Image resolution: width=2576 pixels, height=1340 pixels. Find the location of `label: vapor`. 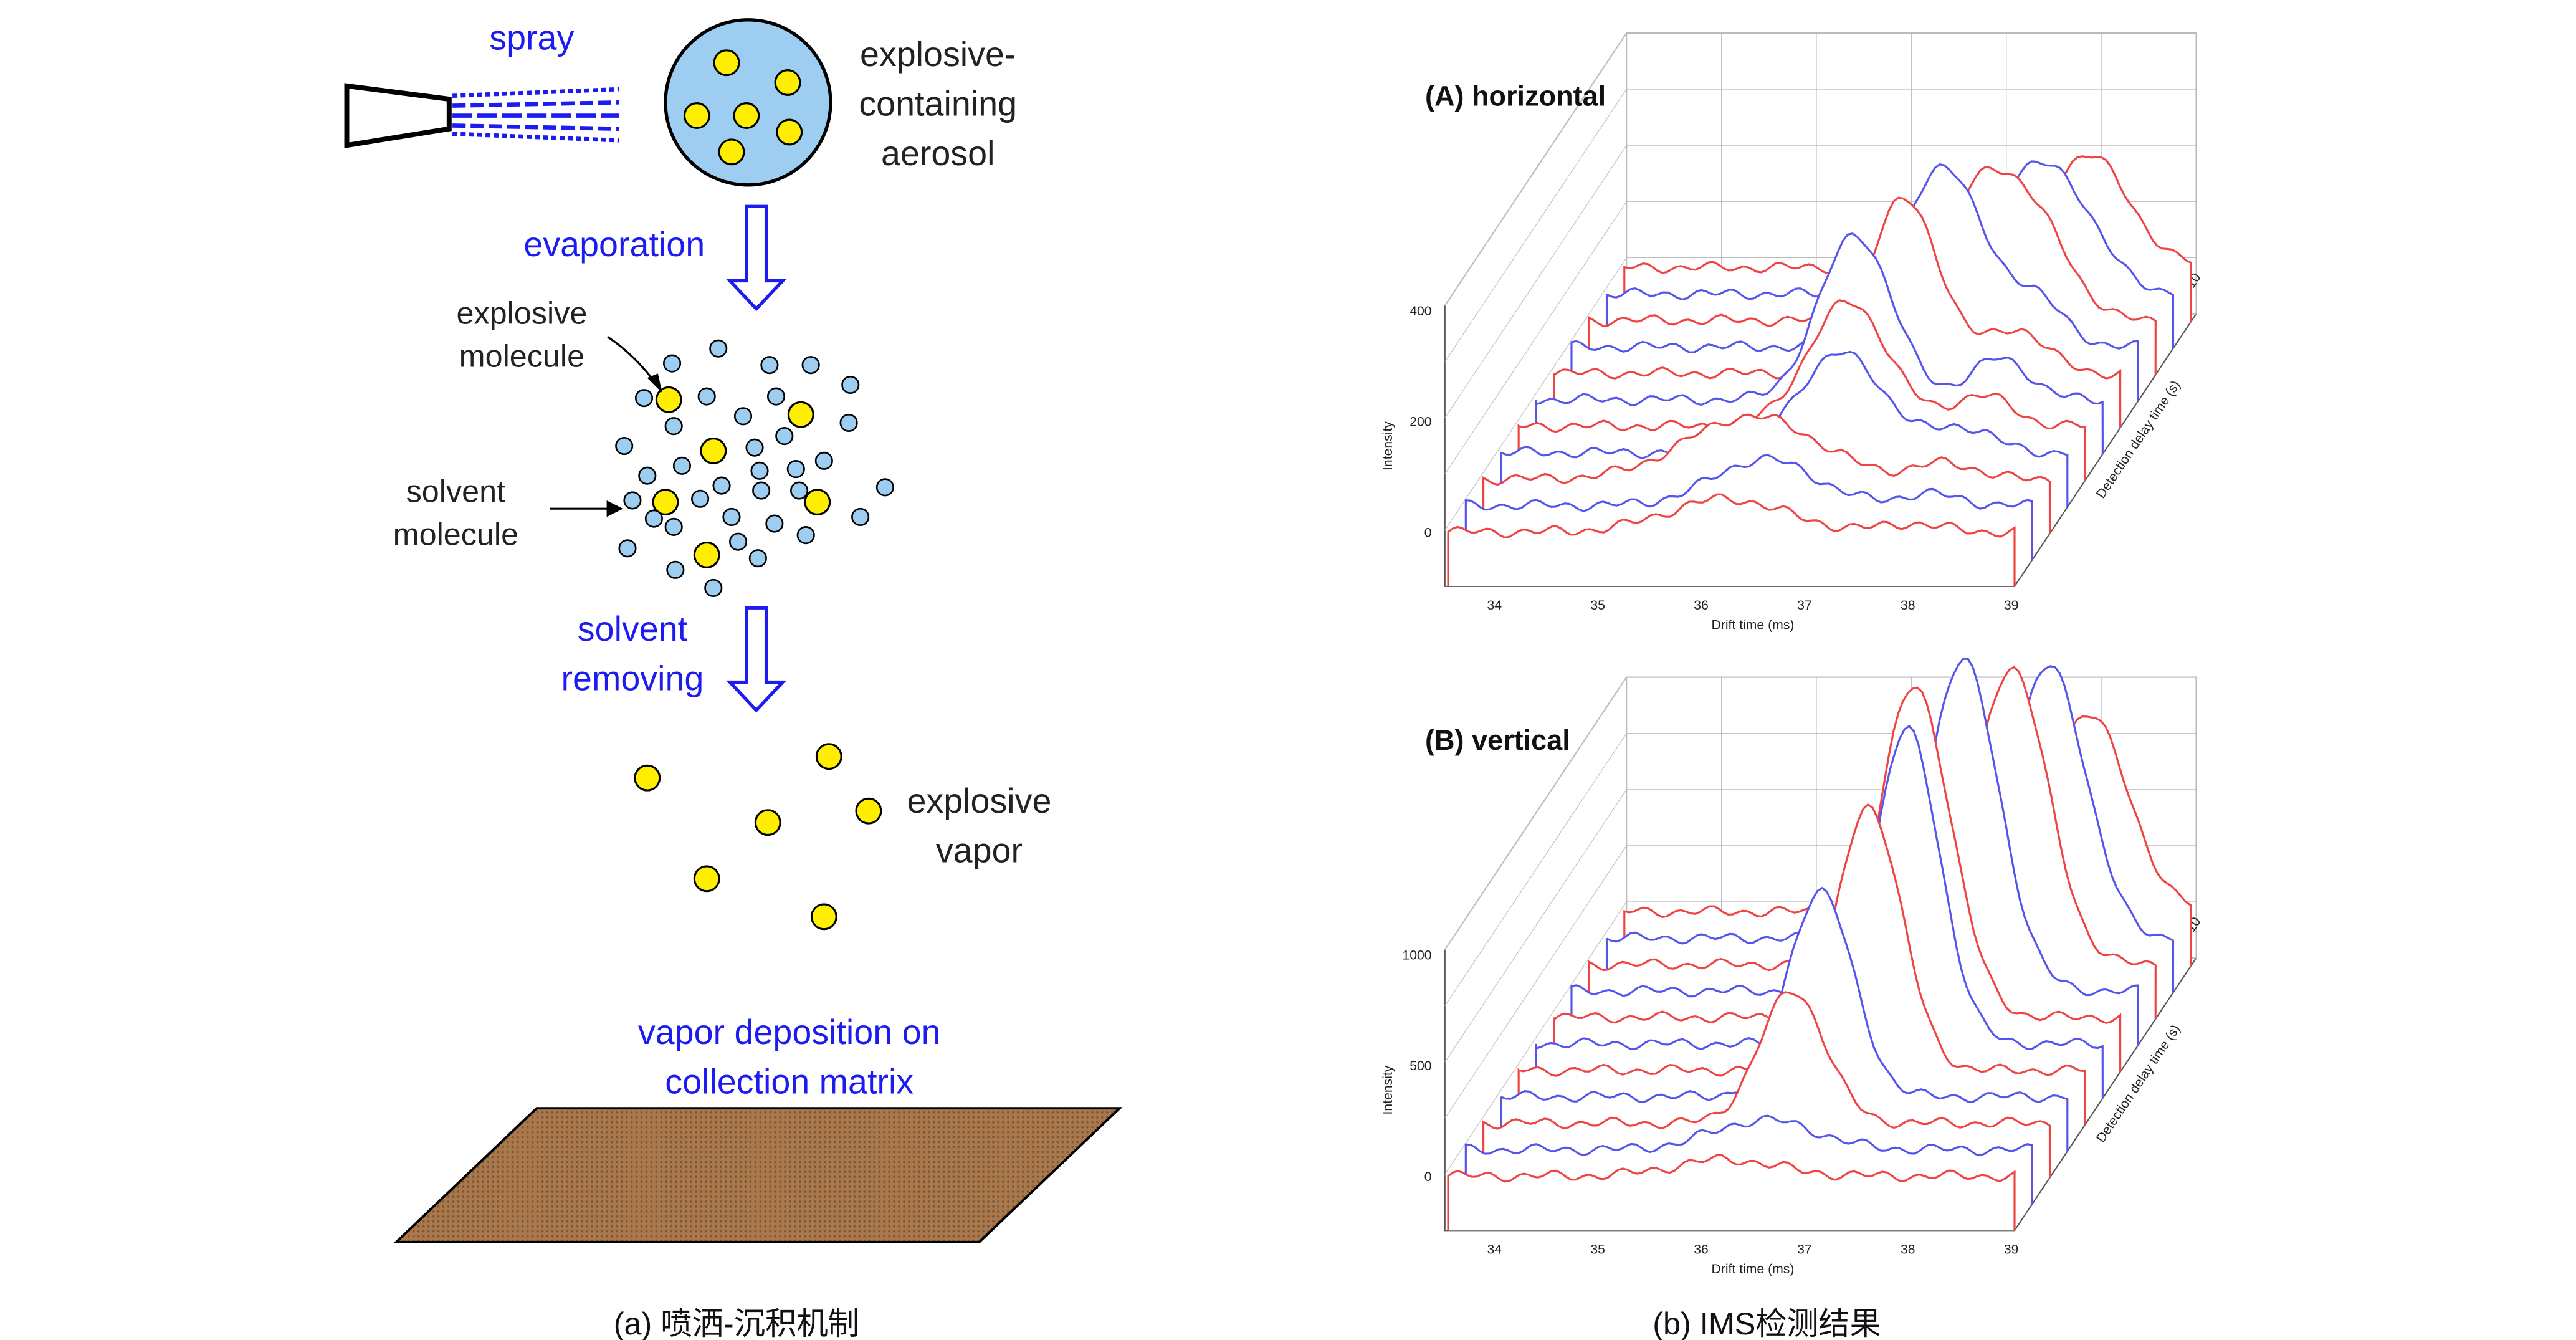

label: vapor is located at coordinates (980, 850).